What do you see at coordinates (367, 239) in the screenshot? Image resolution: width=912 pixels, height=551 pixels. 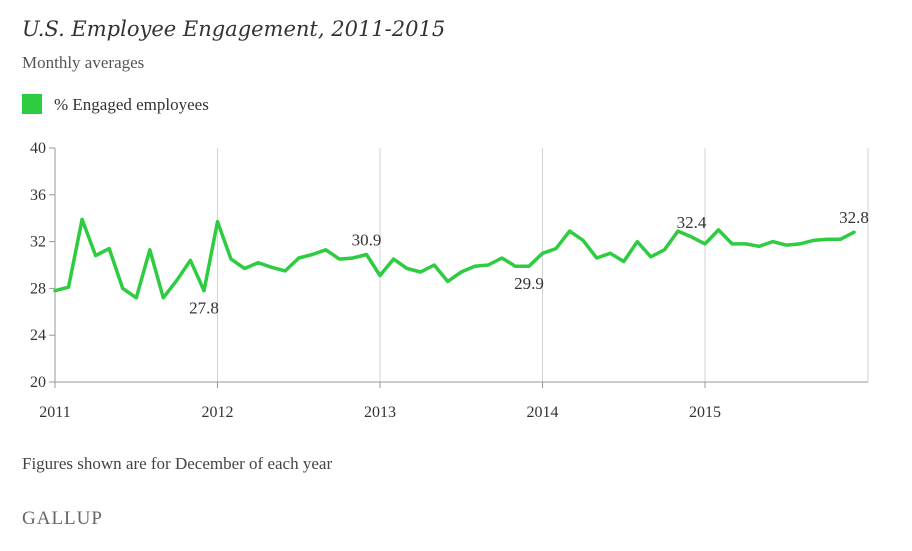 I see `data-label: 30.9` at bounding box center [367, 239].